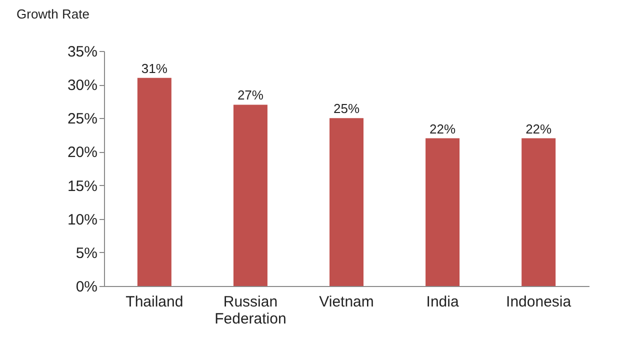  Describe the element at coordinates (82, 153) in the screenshot. I see `y-tick-label: 20%` at that location.